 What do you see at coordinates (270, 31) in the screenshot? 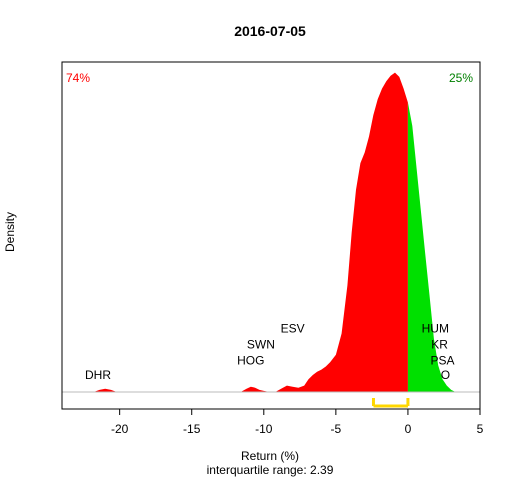
I see `chart-title: 2016-07-05` at bounding box center [270, 31].